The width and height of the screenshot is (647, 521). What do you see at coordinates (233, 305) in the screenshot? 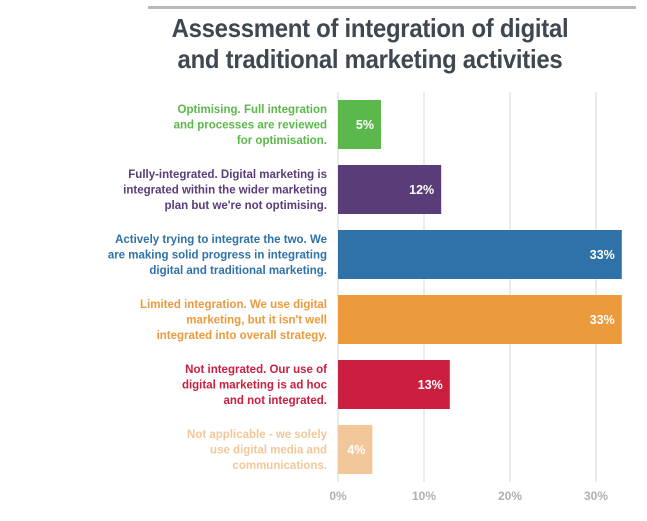
I see `category-label-line: Limited integration. We use digital` at bounding box center [233, 305].